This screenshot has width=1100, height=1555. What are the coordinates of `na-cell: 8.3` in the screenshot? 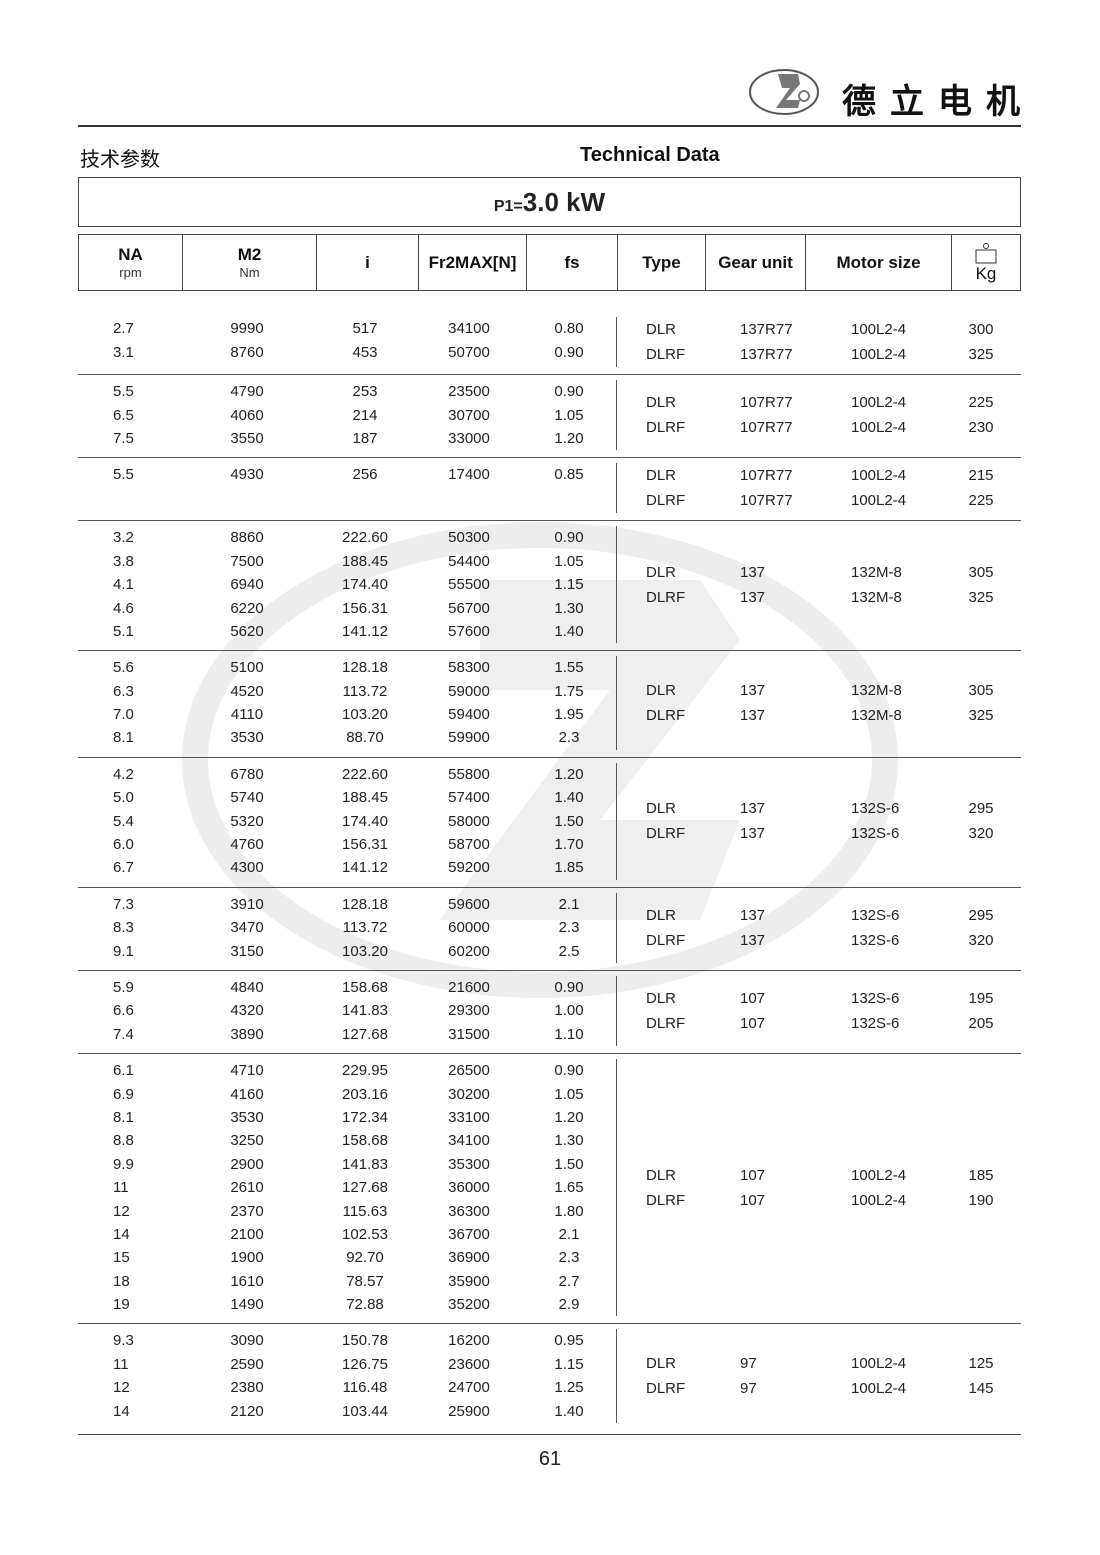 It's located at (123, 928).